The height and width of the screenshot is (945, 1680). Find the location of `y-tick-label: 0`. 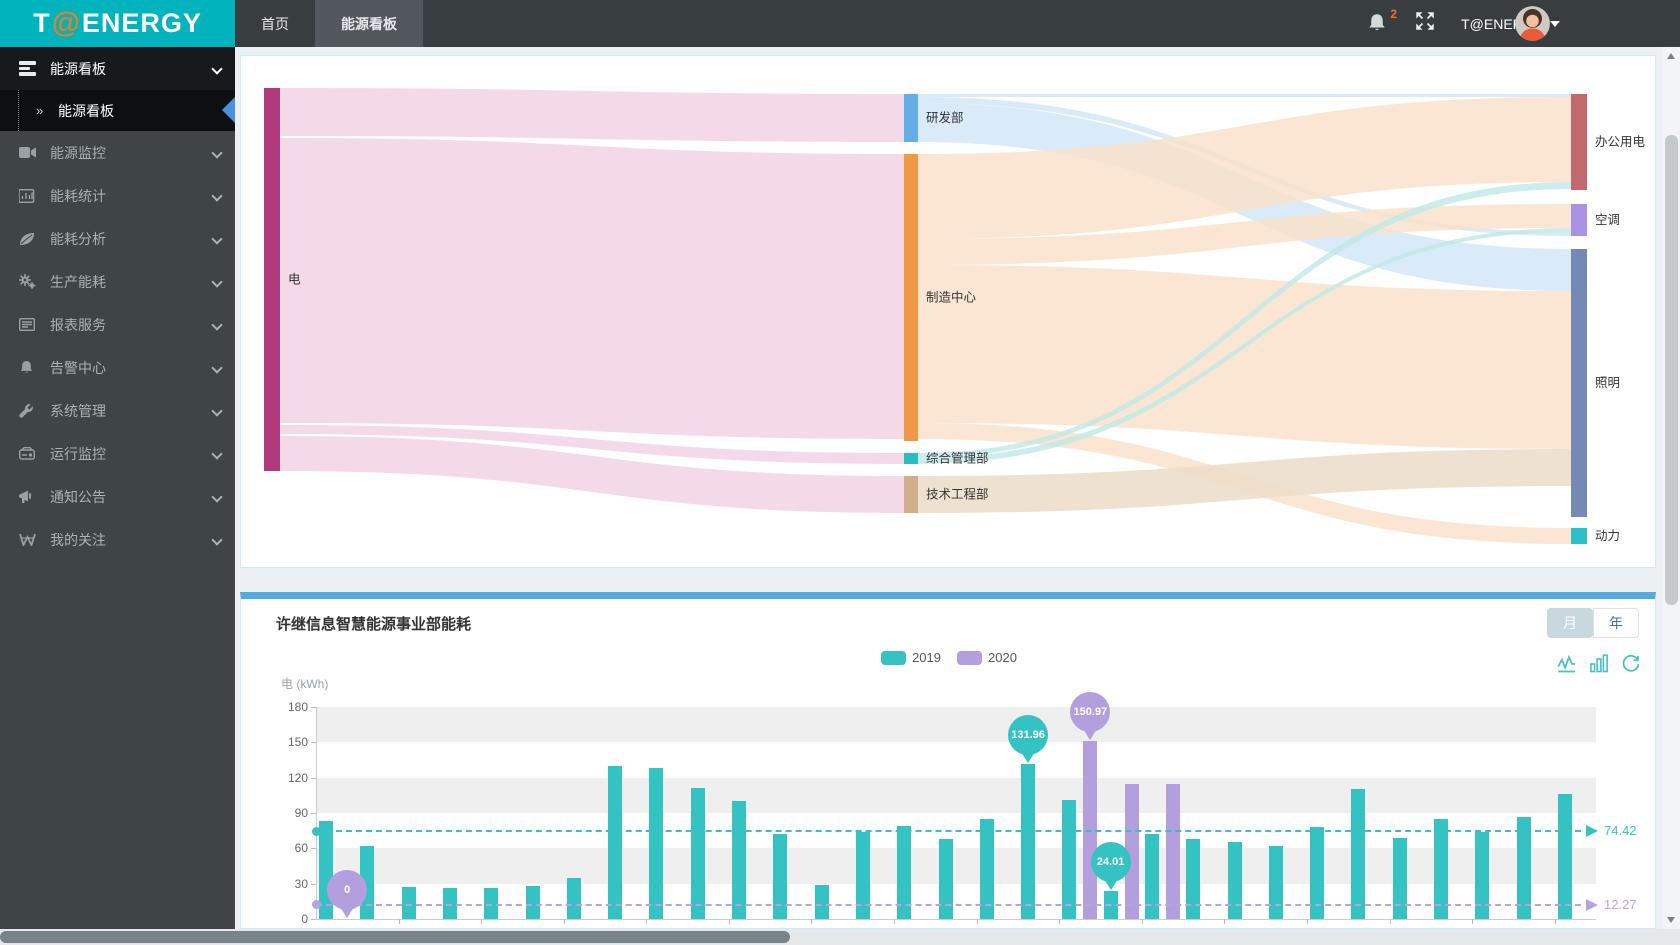

y-tick-label: 0 is located at coordinates (304, 919).